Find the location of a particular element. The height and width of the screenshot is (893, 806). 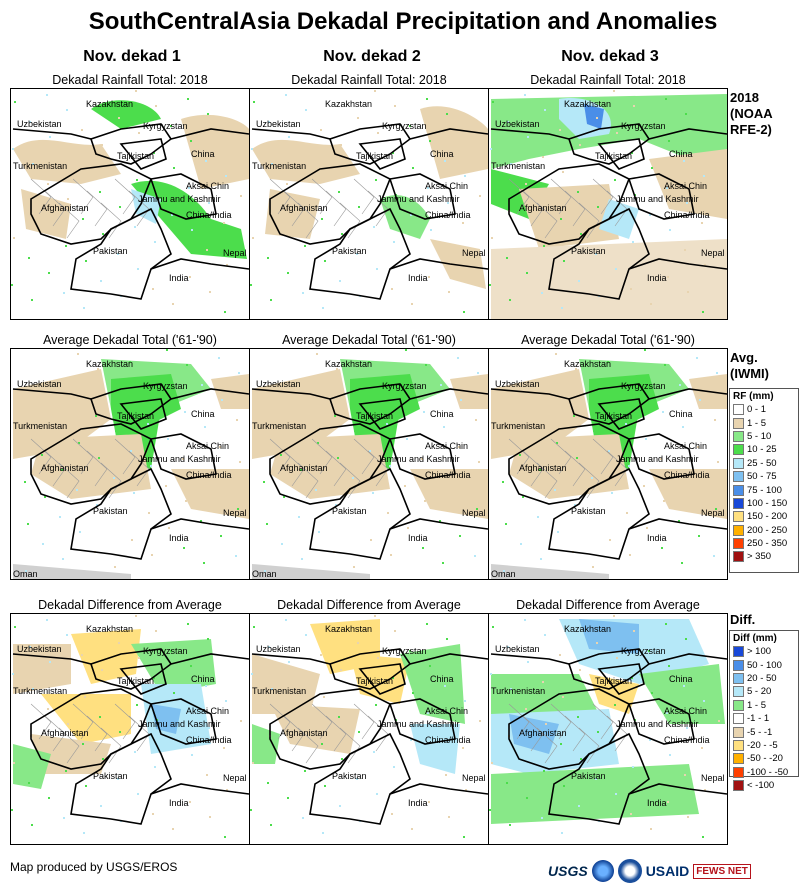

country-label-kazakhstan: Kazakhstan is located at coordinates (109, 104).